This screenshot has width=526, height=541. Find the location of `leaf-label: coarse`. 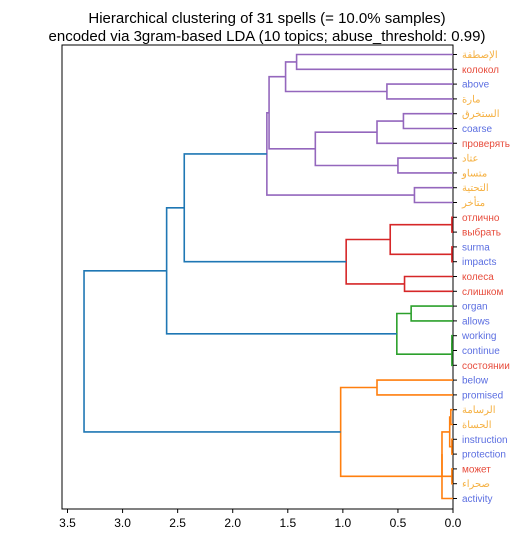

leaf-label: coarse is located at coordinates (477, 129).